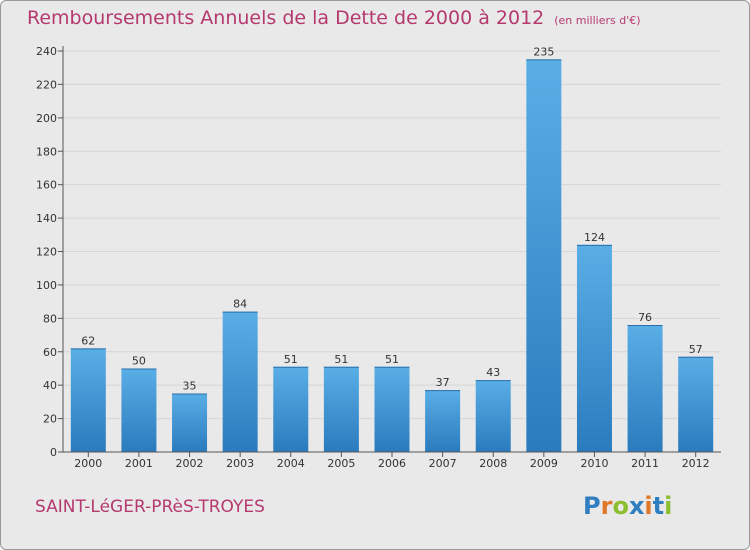  I want to click on data-label: 235, so click(543, 51).